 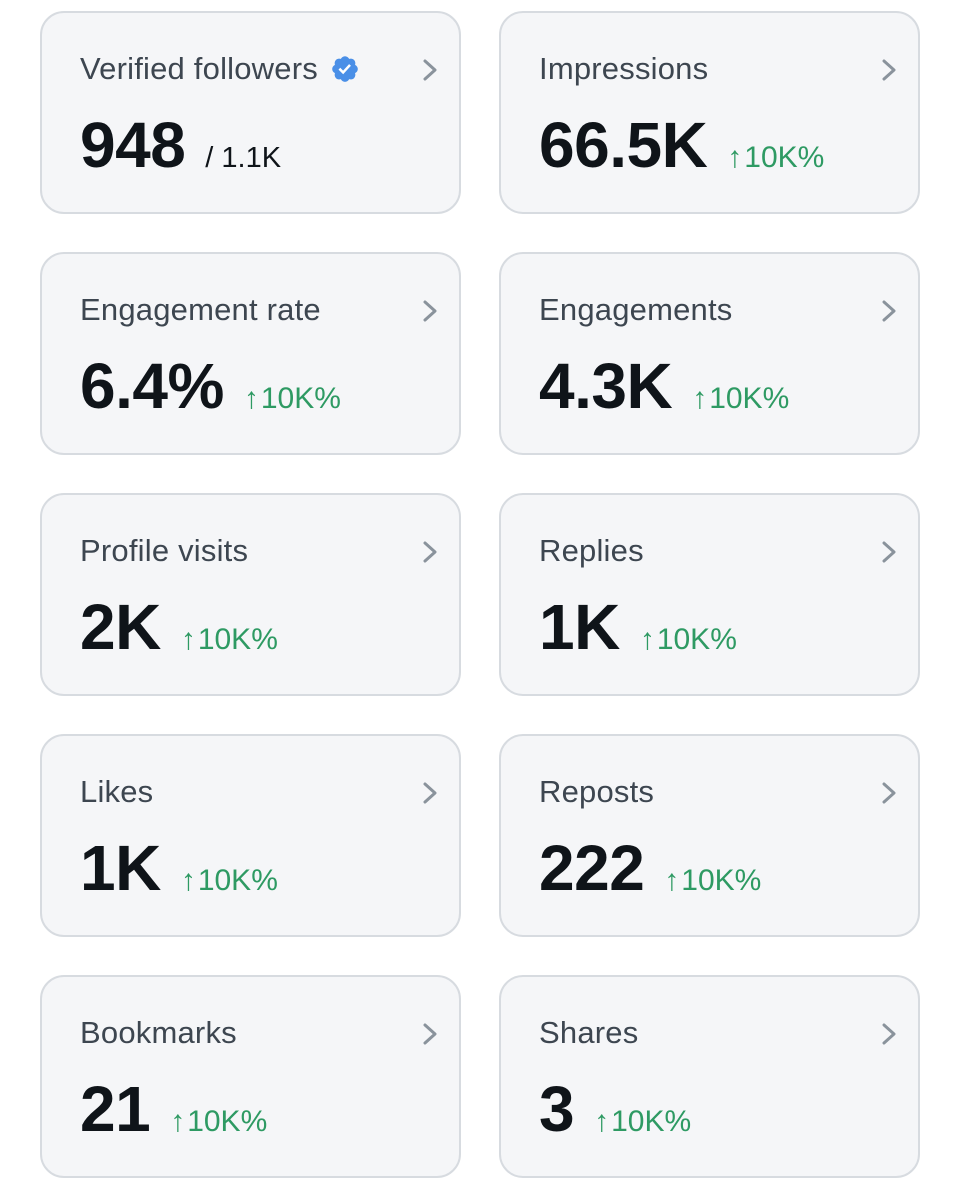 I want to click on metric-card-bookmarks: Bookmarks 21 ↑ 10K%, so click(x=250, y=1076).